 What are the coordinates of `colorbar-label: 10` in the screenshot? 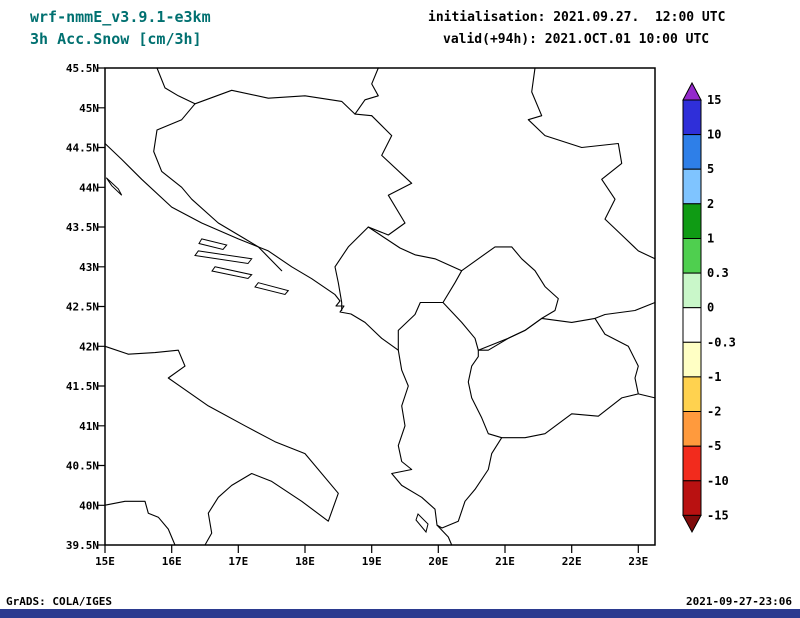 It's located at (714, 135).